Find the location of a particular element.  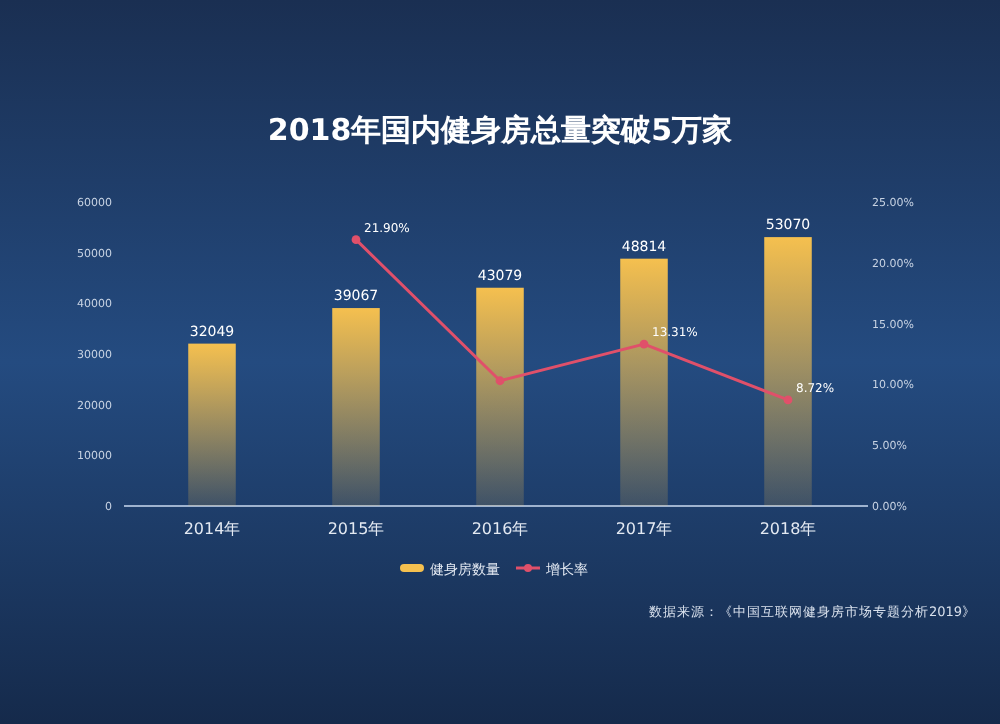

x-tick-label: 2014年 is located at coordinates (212, 529).